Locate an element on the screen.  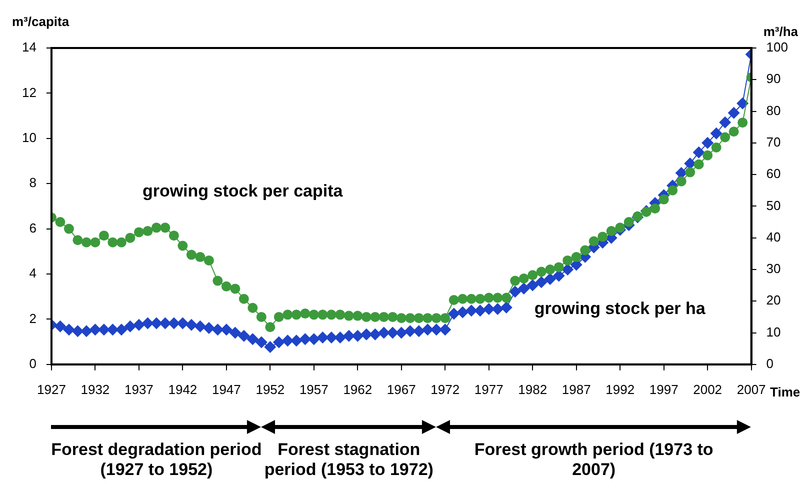
y-tick-label: 0 is located at coordinates (32, 363).